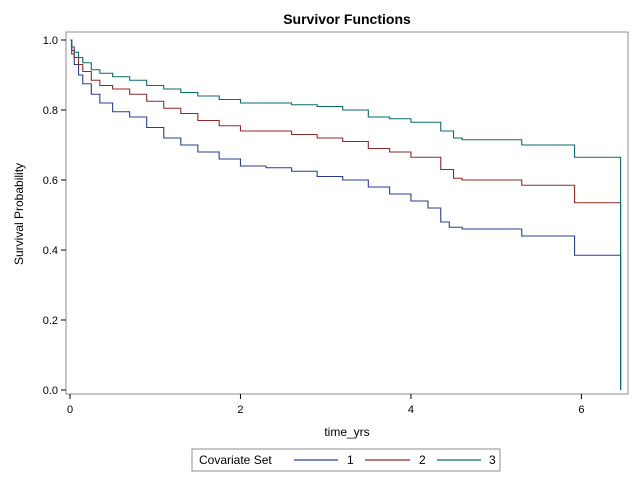 The height and width of the screenshot is (480, 640). What do you see at coordinates (346, 432) in the screenshot?
I see `x-axis-label: time_yrs` at bounding box center [346, 432].